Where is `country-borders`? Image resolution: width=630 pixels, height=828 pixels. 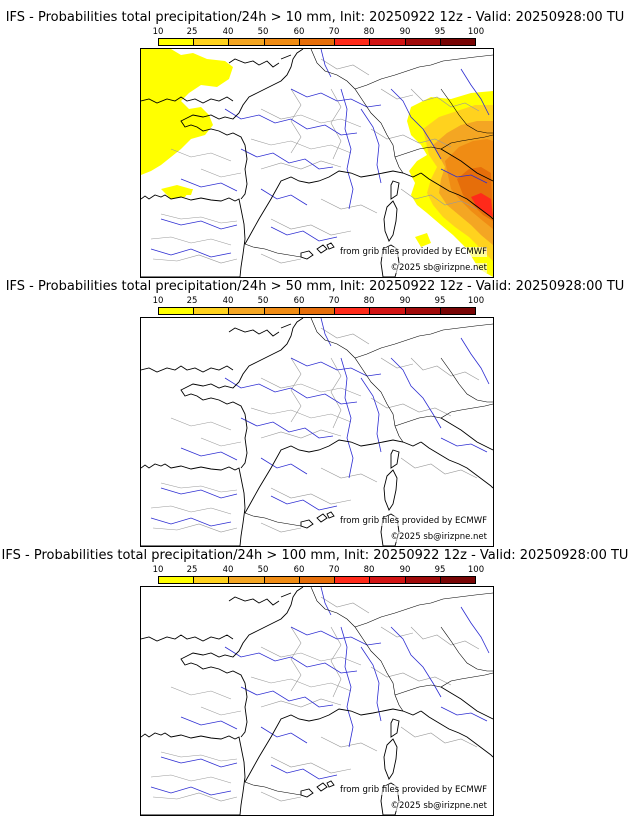 country-borders is located at coordinates (368, 422).